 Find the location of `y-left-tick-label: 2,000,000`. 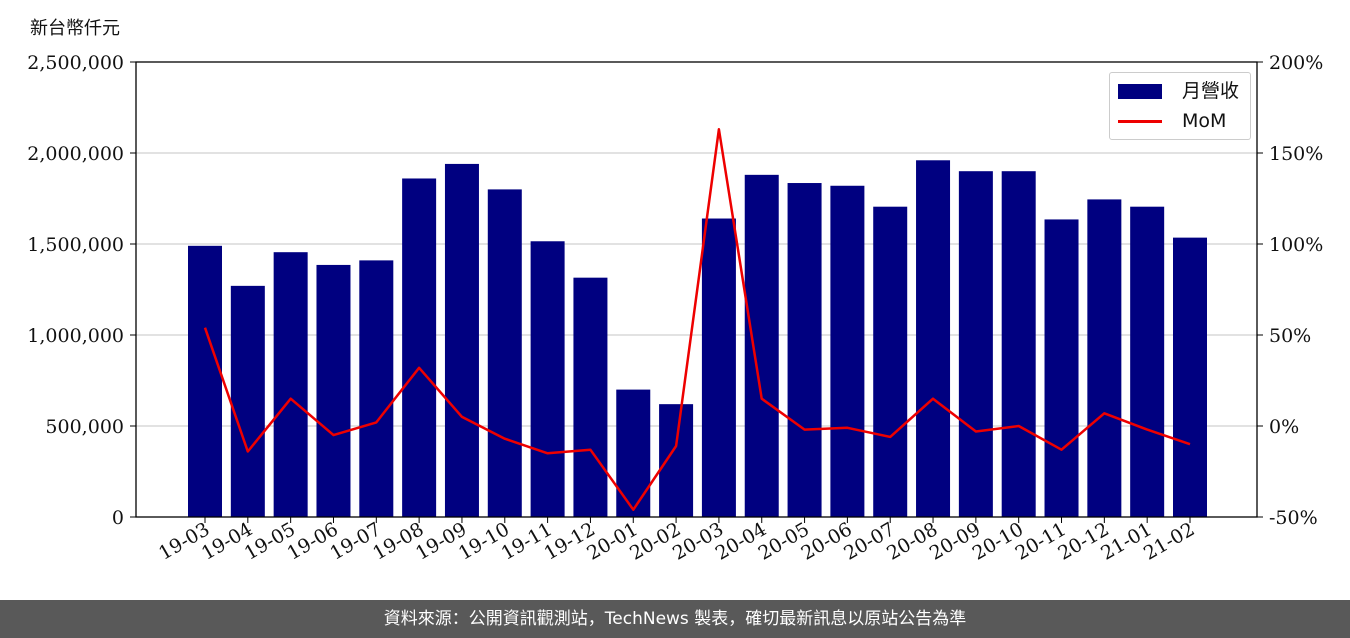

y-left-tick-label: 2,000,000 is located at coordinates (75, 154).